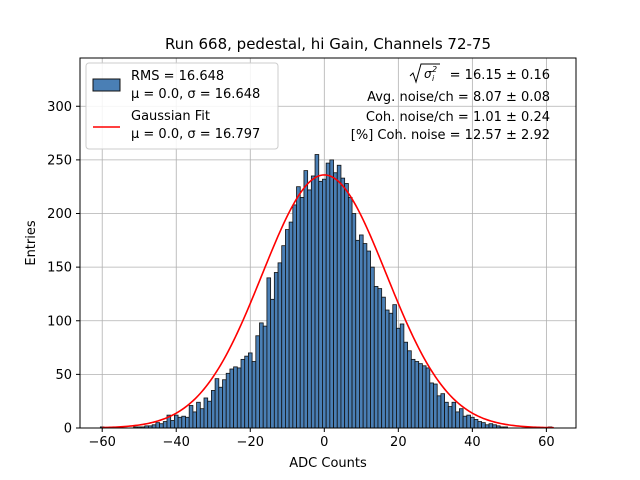 The width and height of the screenshot is (640, 480). What do you see at coordinates (433, 78) in the screenshot?
I see `svg-text: i` at bounding box center [433, 78].